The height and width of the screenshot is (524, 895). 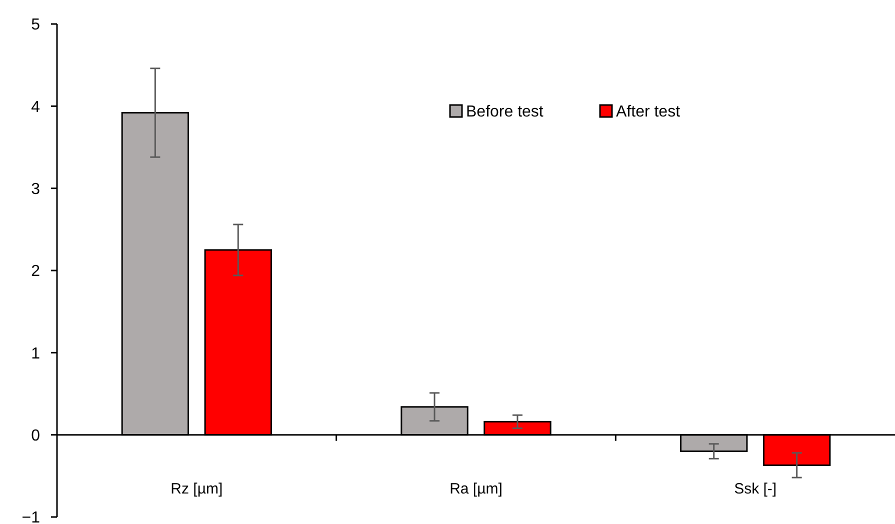 What do you see at coordinates (35, 353) in the screenshot?
I see `y-tick-label: 1` at bounding box center [35, 353].